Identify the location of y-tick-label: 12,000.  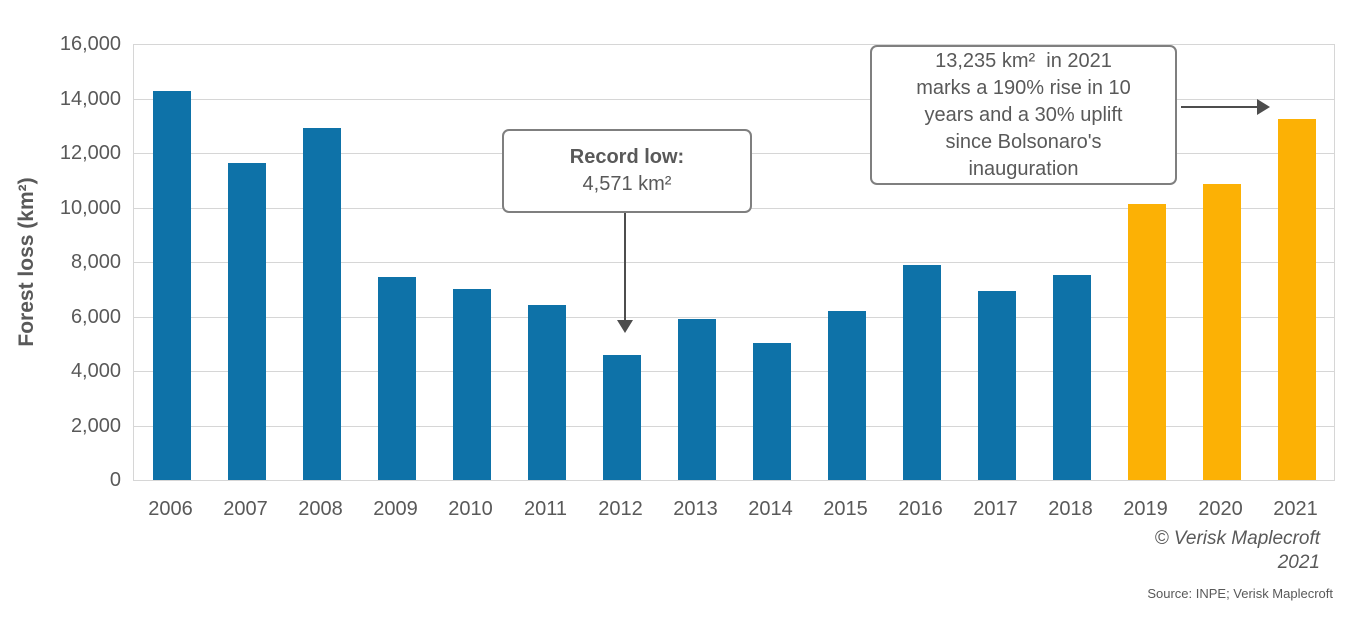
(90, 153).